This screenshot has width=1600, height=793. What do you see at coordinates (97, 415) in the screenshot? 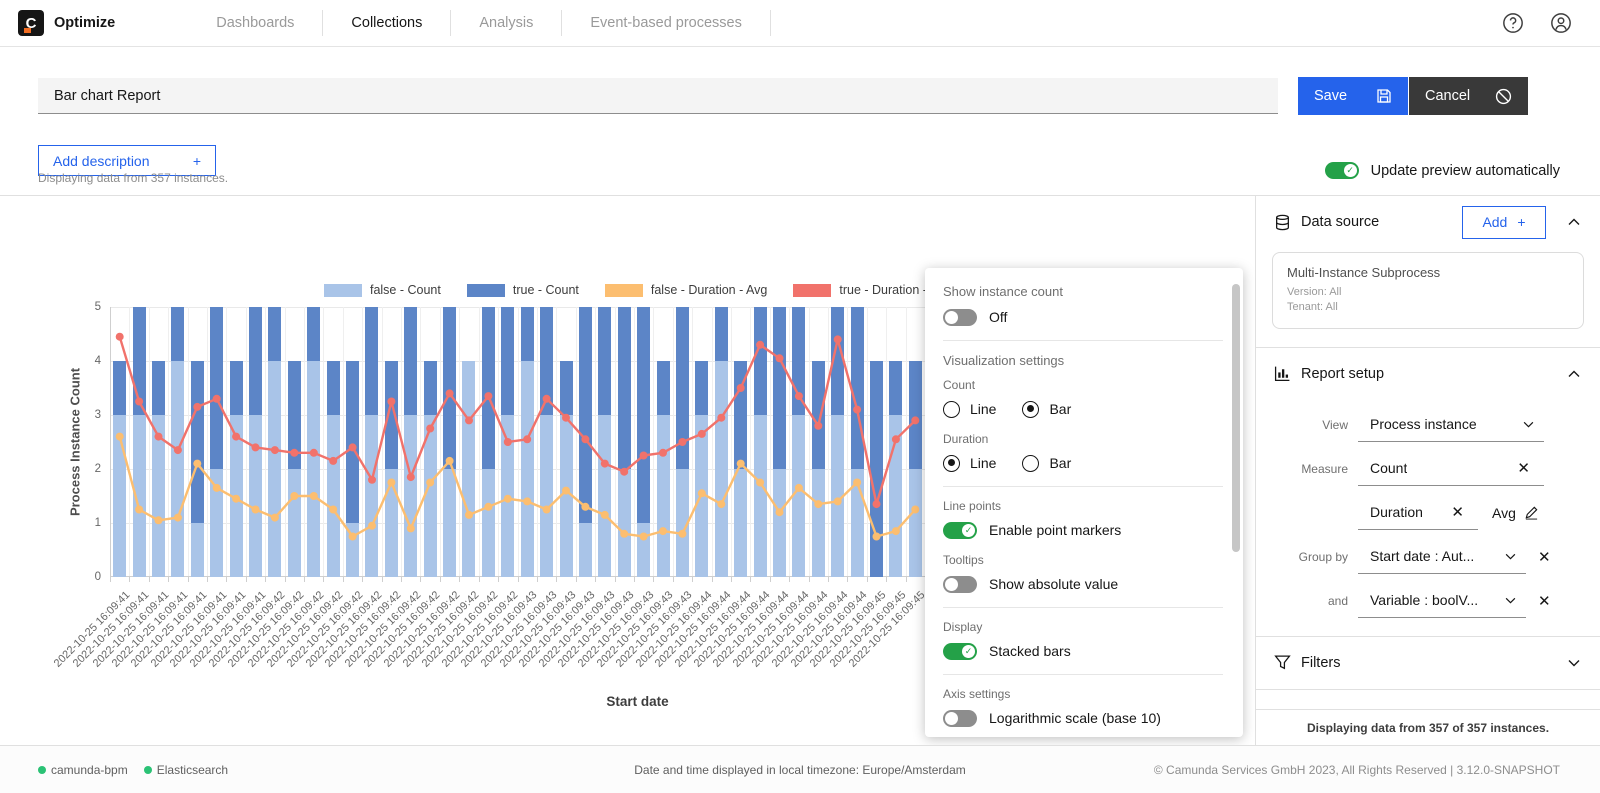
I see `y-axis-tick-label: 3` at bounding box center [97, 415].